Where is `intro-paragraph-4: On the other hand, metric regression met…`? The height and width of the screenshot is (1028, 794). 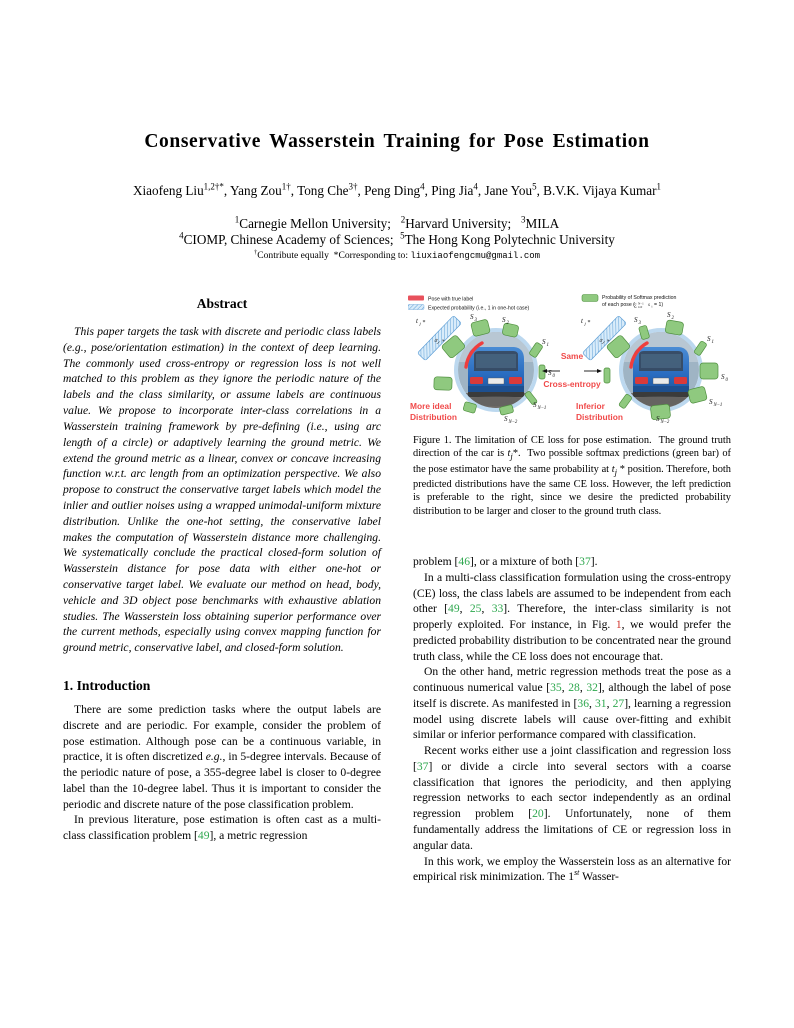
intro-paragraph-4: On the other hand, metric regression met… is located at coordinates (572, 703).